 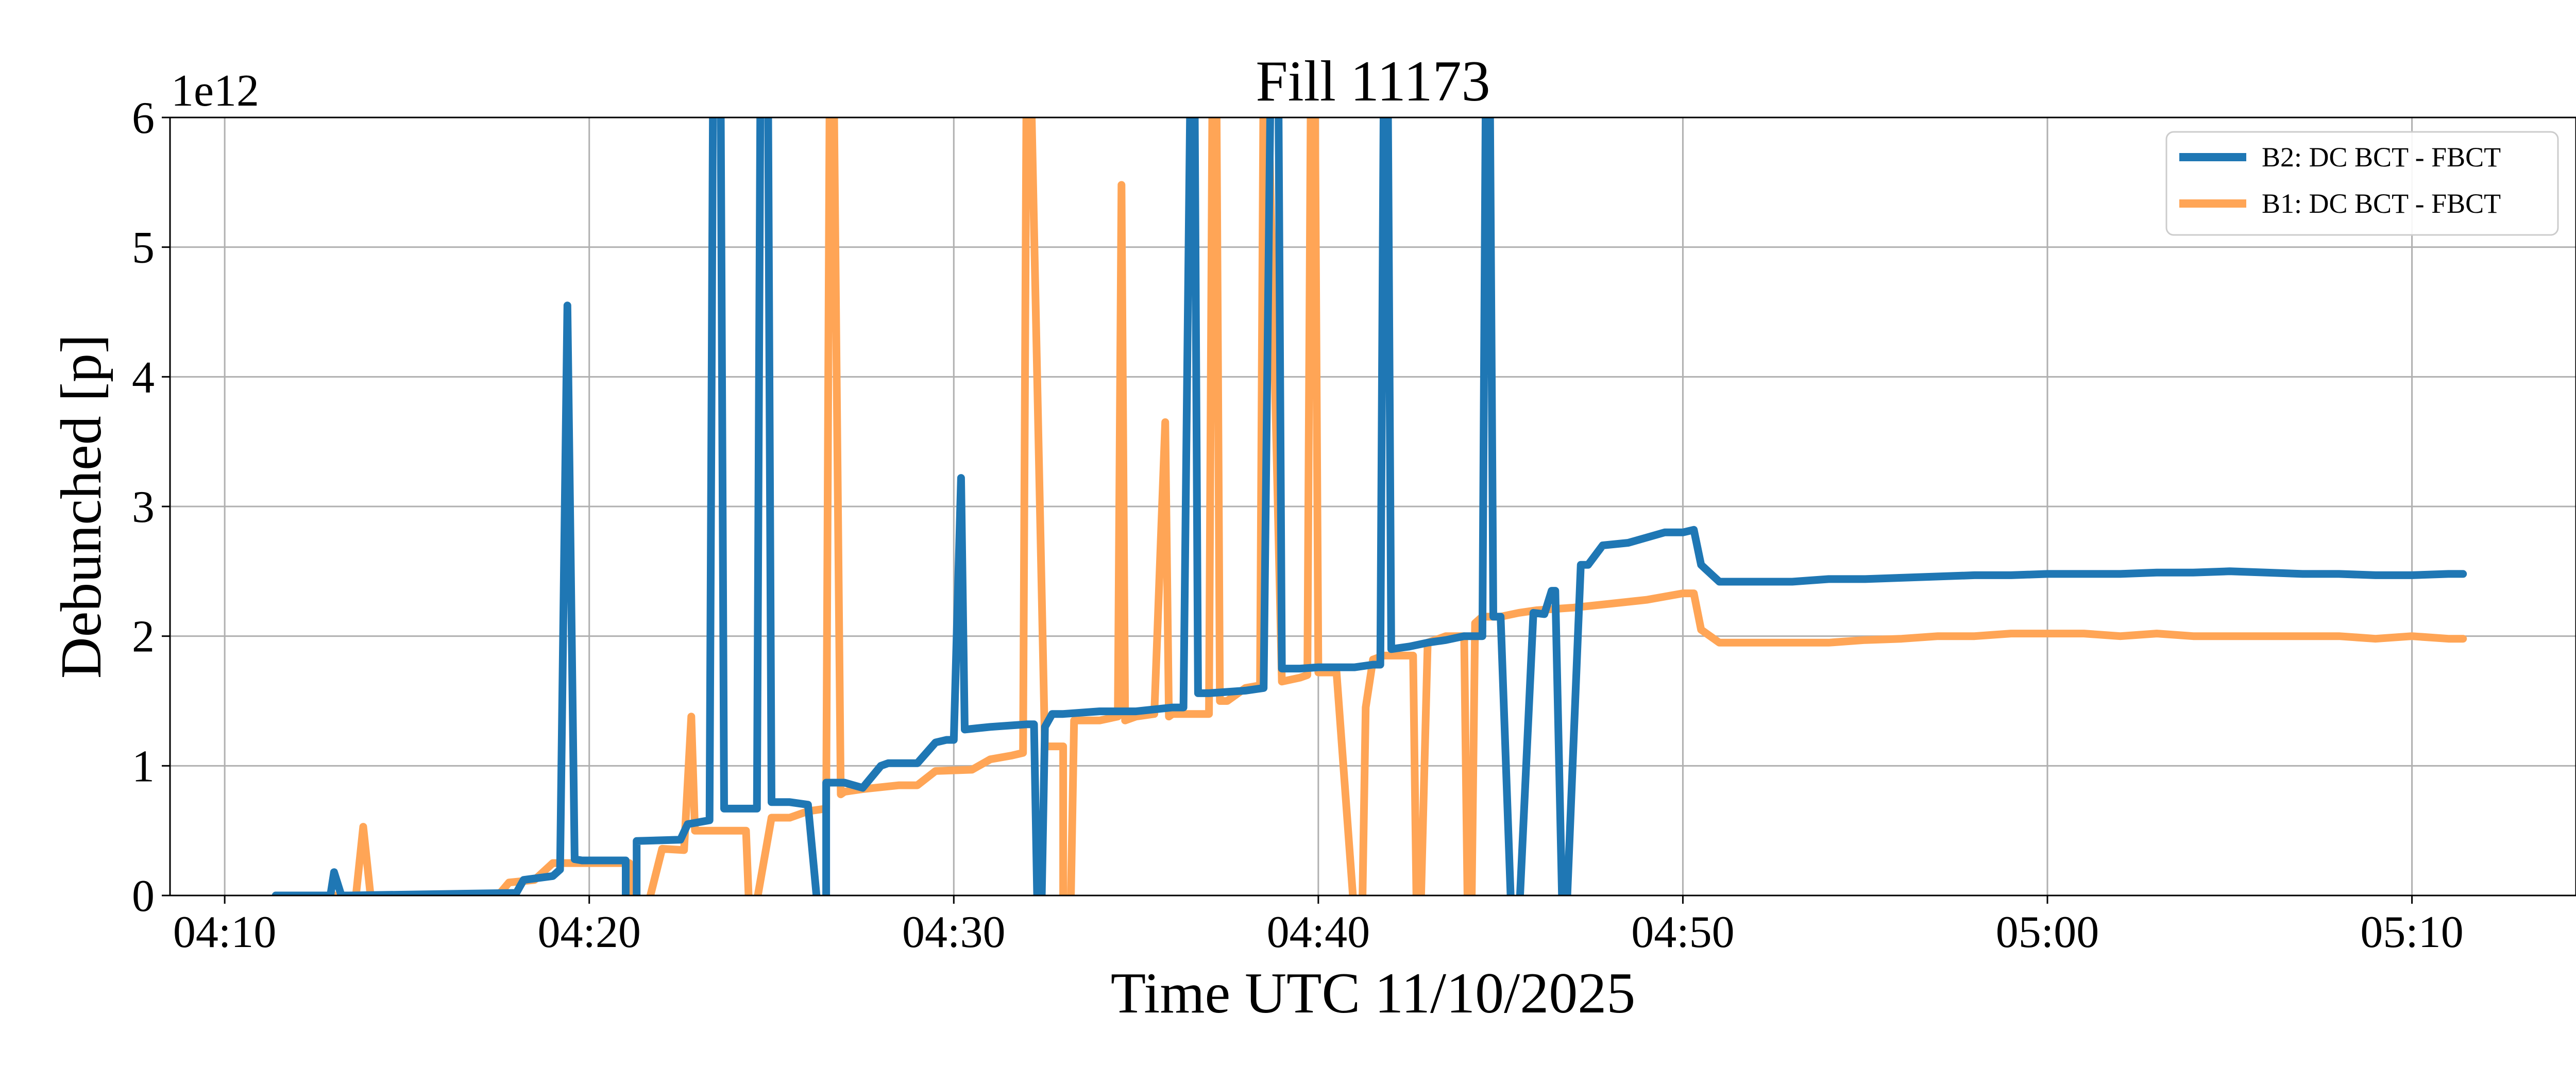 I want to click on x-axis-label: Time UTC 11/10/2025, so click(x=1373, y=993).